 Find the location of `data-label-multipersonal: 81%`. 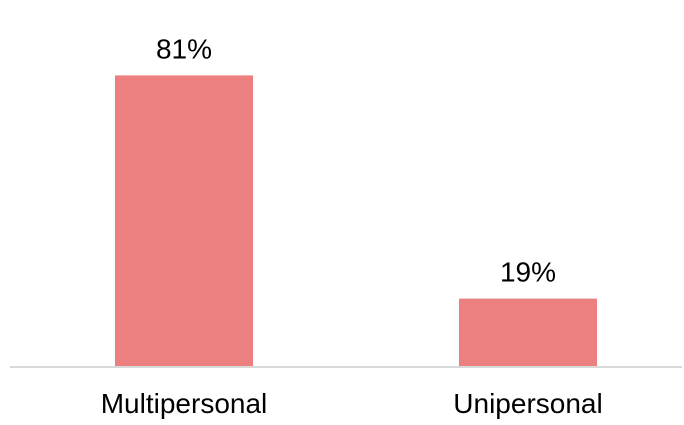

data-label-multipersonal: 81% is located at coordinates (184, 48).